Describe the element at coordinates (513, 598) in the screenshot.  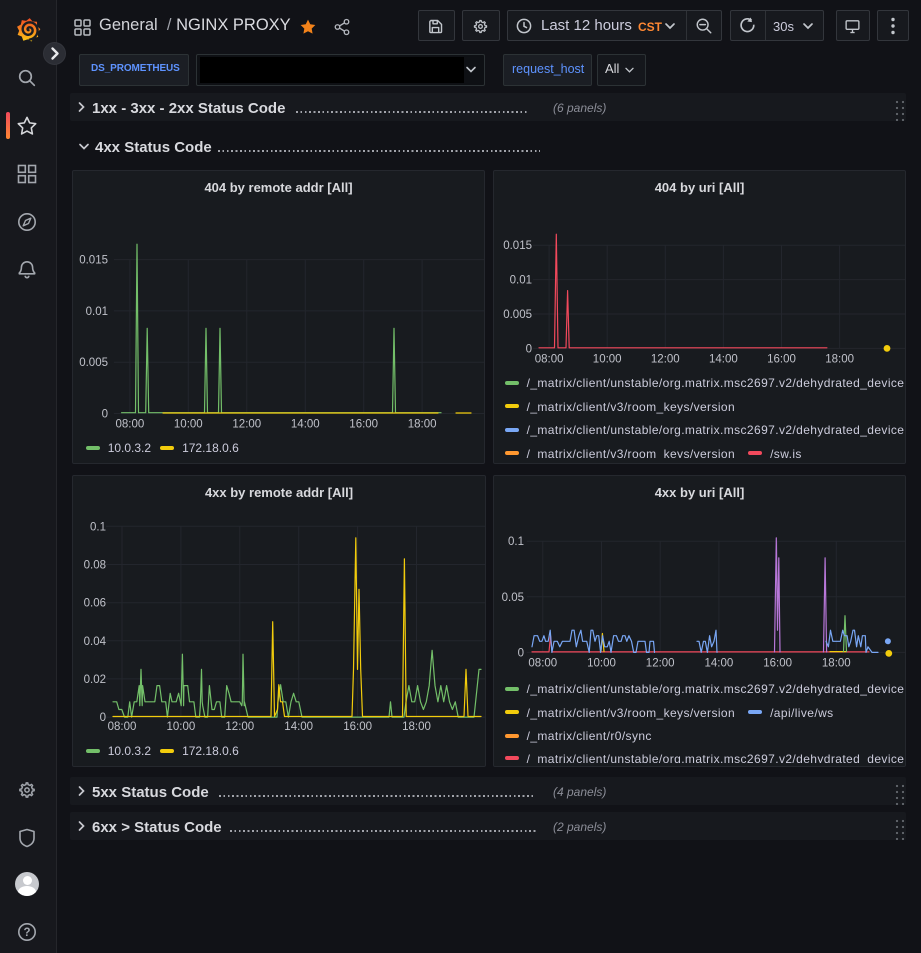
I see `svg-text: 0.05` at that location.